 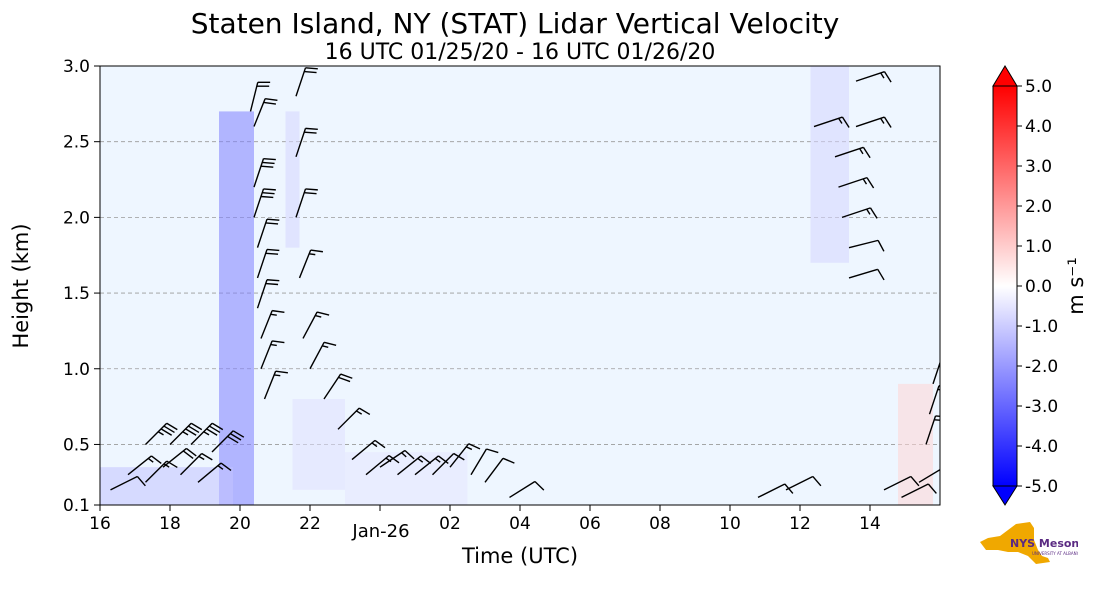 I want to click on colorbar-tick-label: -4.0, so click(x=1041, y=447).